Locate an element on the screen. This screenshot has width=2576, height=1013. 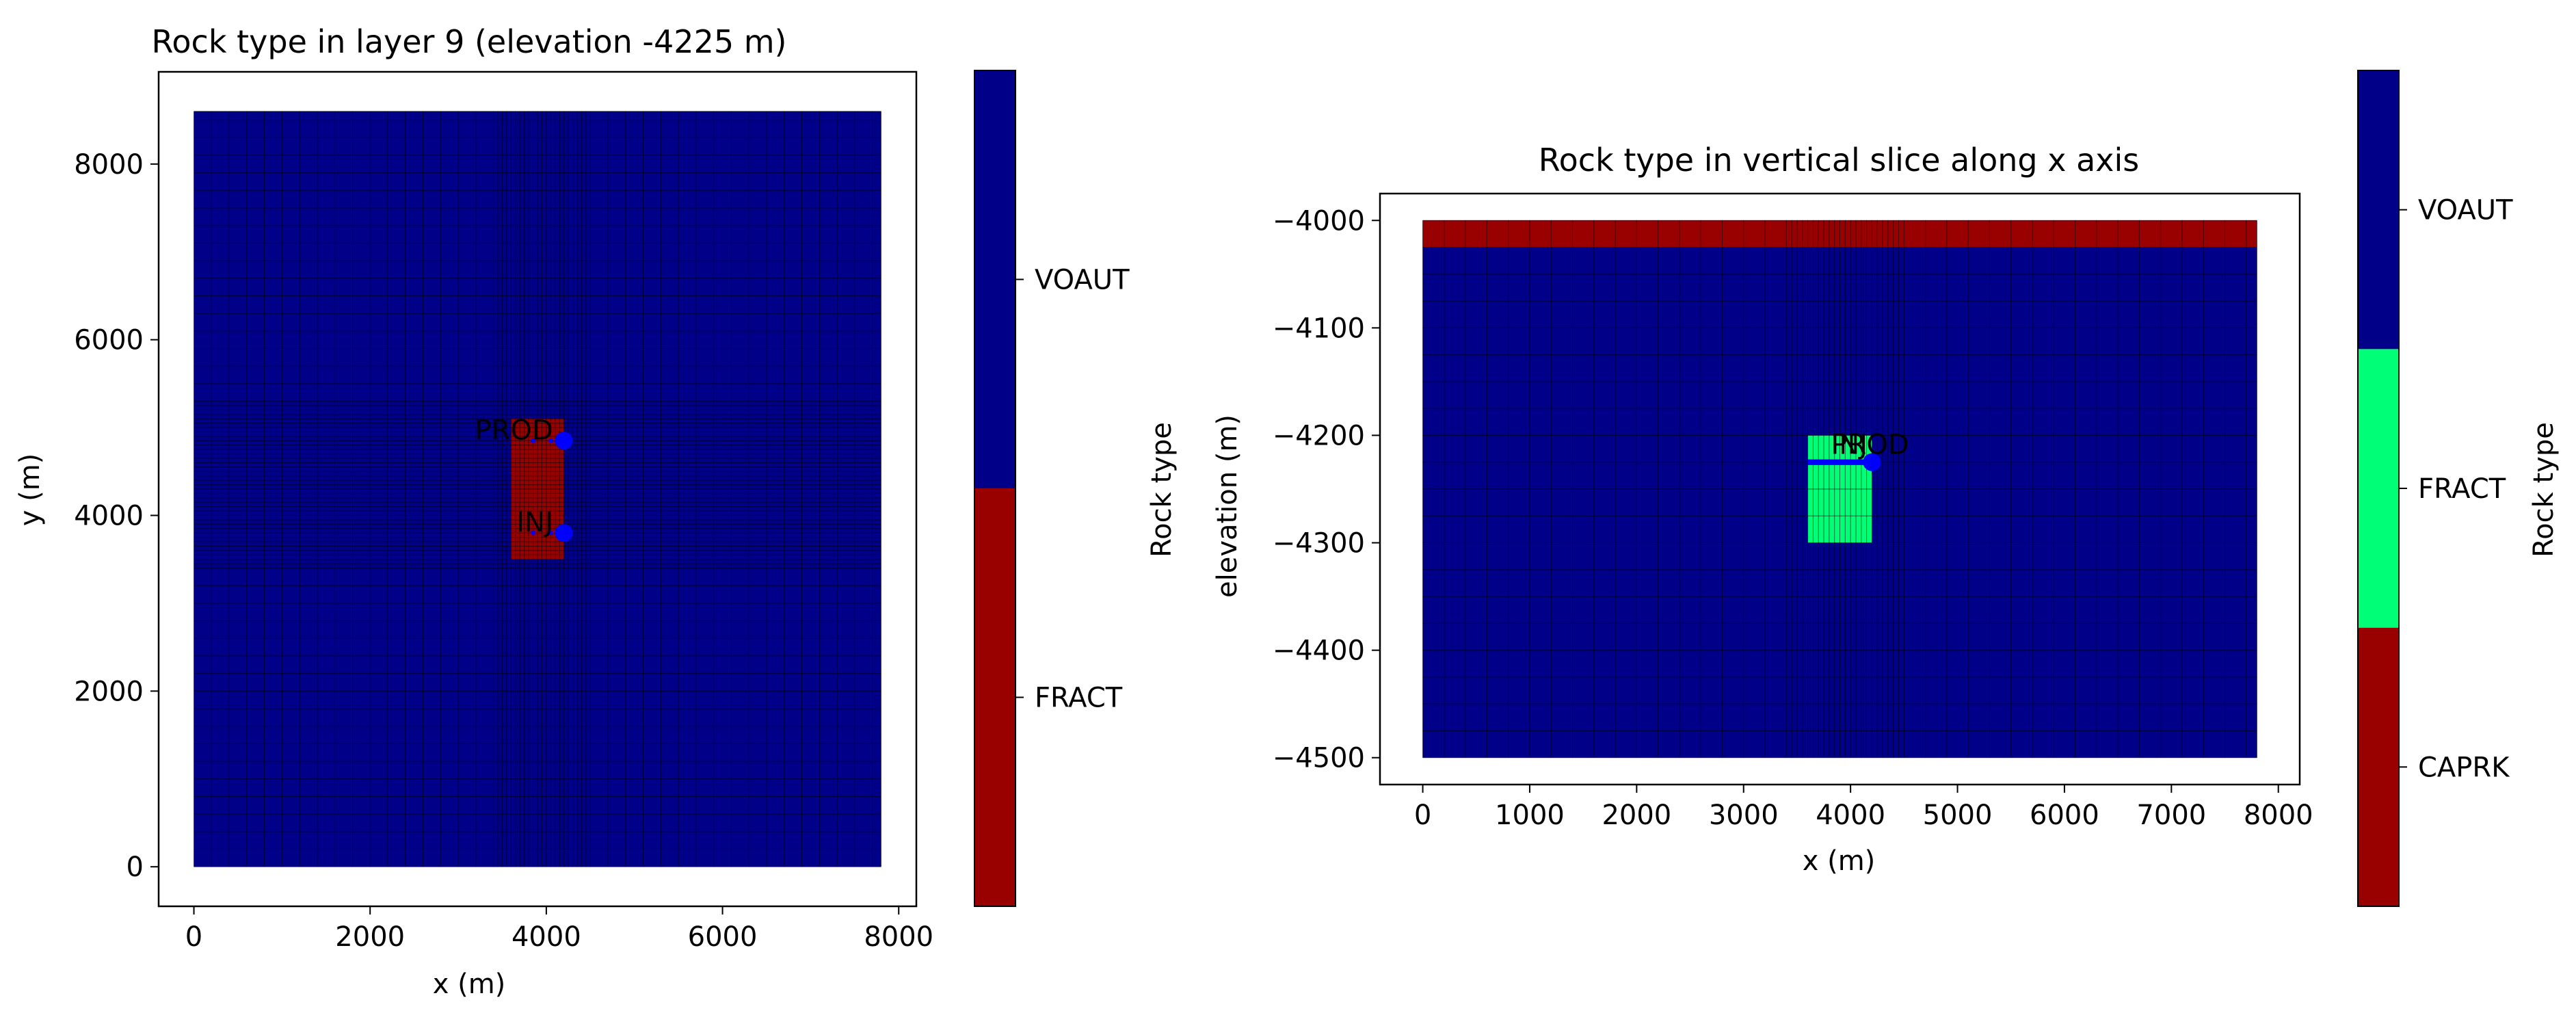
slice-x-tick-label: 6000 is located at coordinates (2064, 815).